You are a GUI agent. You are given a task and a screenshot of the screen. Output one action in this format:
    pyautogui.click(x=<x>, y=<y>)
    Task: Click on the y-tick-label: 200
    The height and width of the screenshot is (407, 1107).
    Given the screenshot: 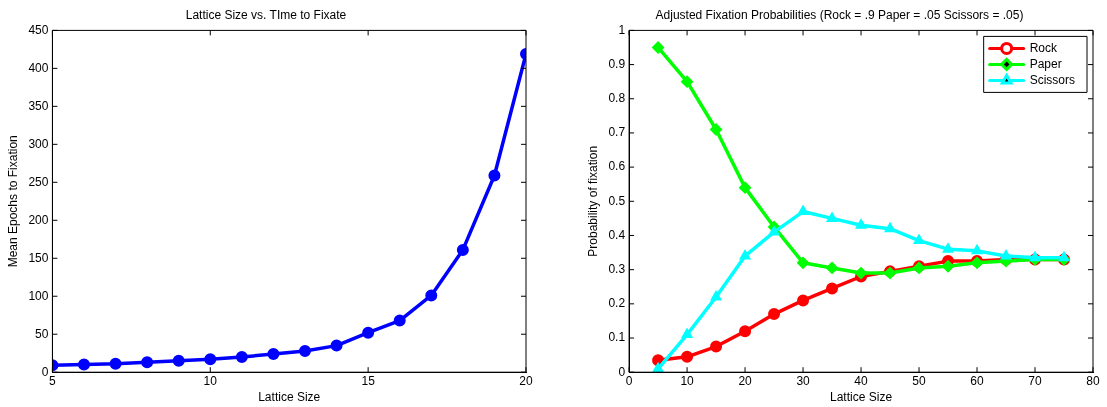 What is the action you would take?
    pyautogui.click(x=38, y=219)
    